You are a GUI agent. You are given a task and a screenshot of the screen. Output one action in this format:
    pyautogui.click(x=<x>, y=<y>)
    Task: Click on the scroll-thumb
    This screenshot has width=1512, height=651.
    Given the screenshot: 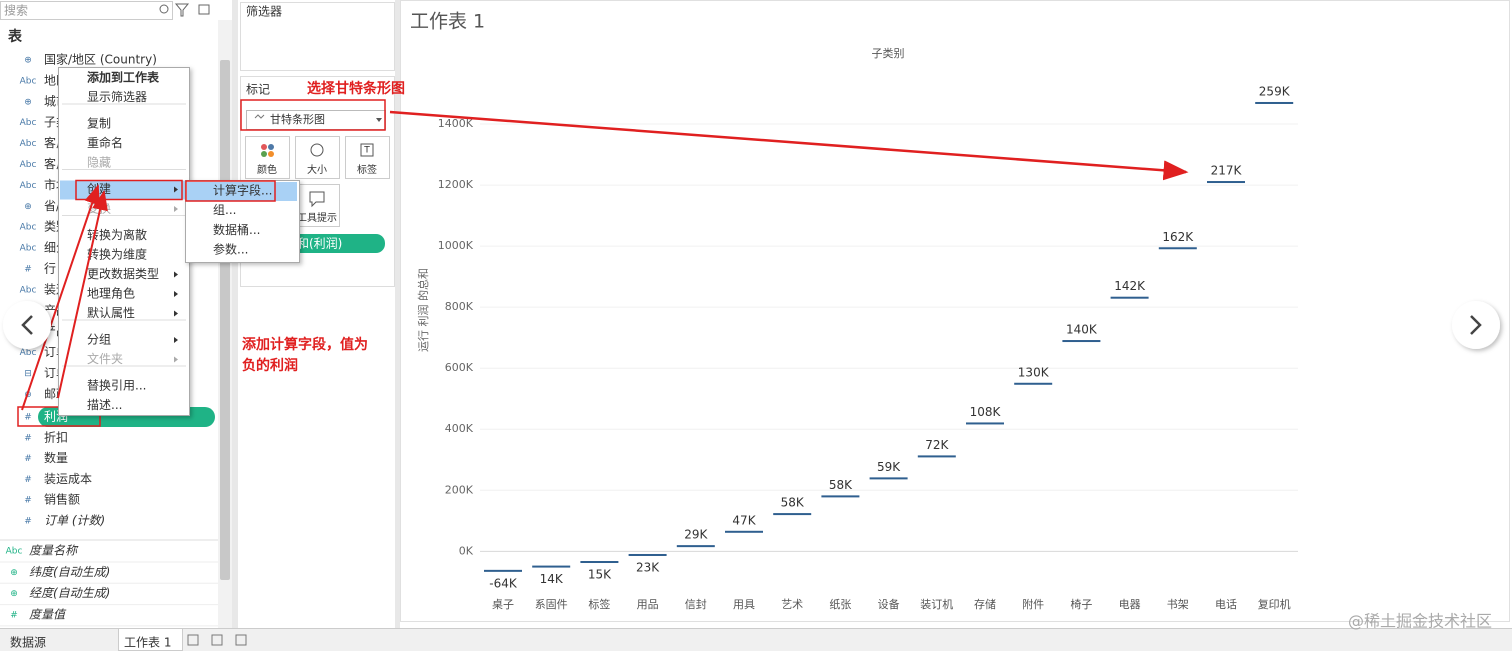 What is the action you would take?
    pyautogui.click(x=225, y=320)
    